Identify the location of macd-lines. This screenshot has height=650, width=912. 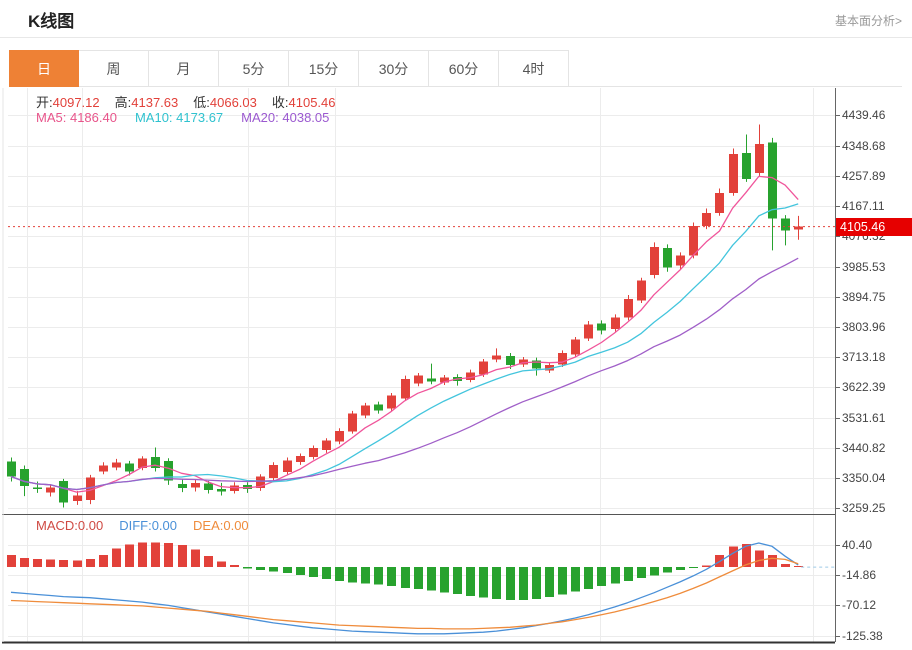
(404, 588).